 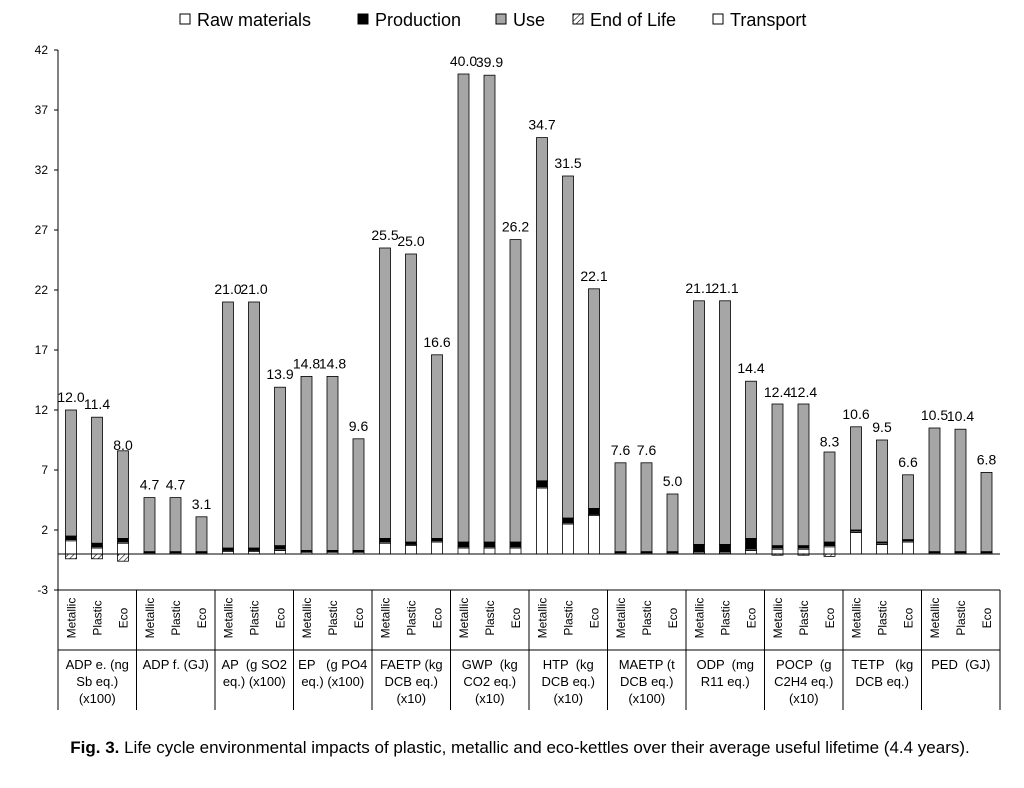 What do you see at coordinates (363, 19) in the screenshot?
I see `legend-production-swatch` at bounding box center [363, 19].